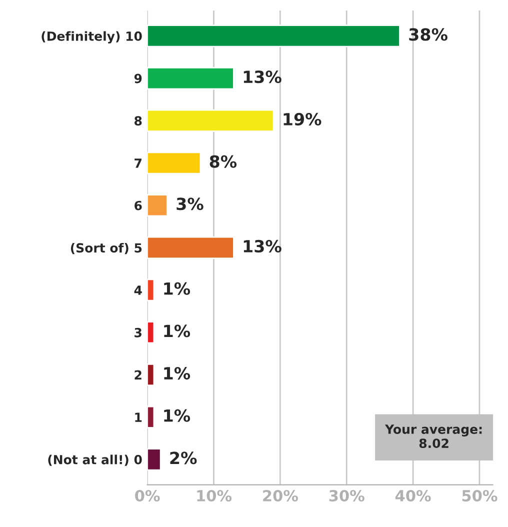  What do you see at coordinates (280, 496) in the screenshot?
I see `x-tick-label: 20%` at bounding box center [280, 496].